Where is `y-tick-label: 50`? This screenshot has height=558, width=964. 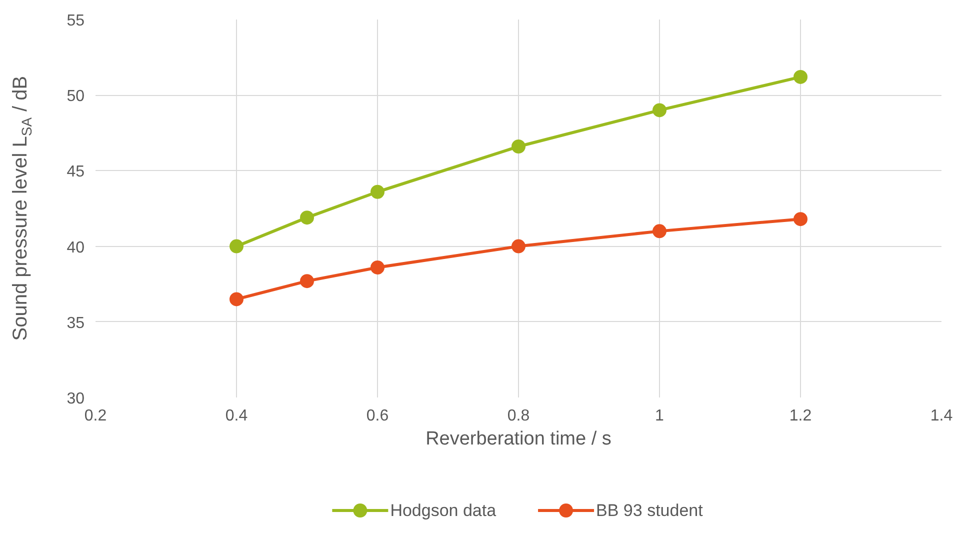 y-tick-label: 50 is located at coordinates (75, 97).